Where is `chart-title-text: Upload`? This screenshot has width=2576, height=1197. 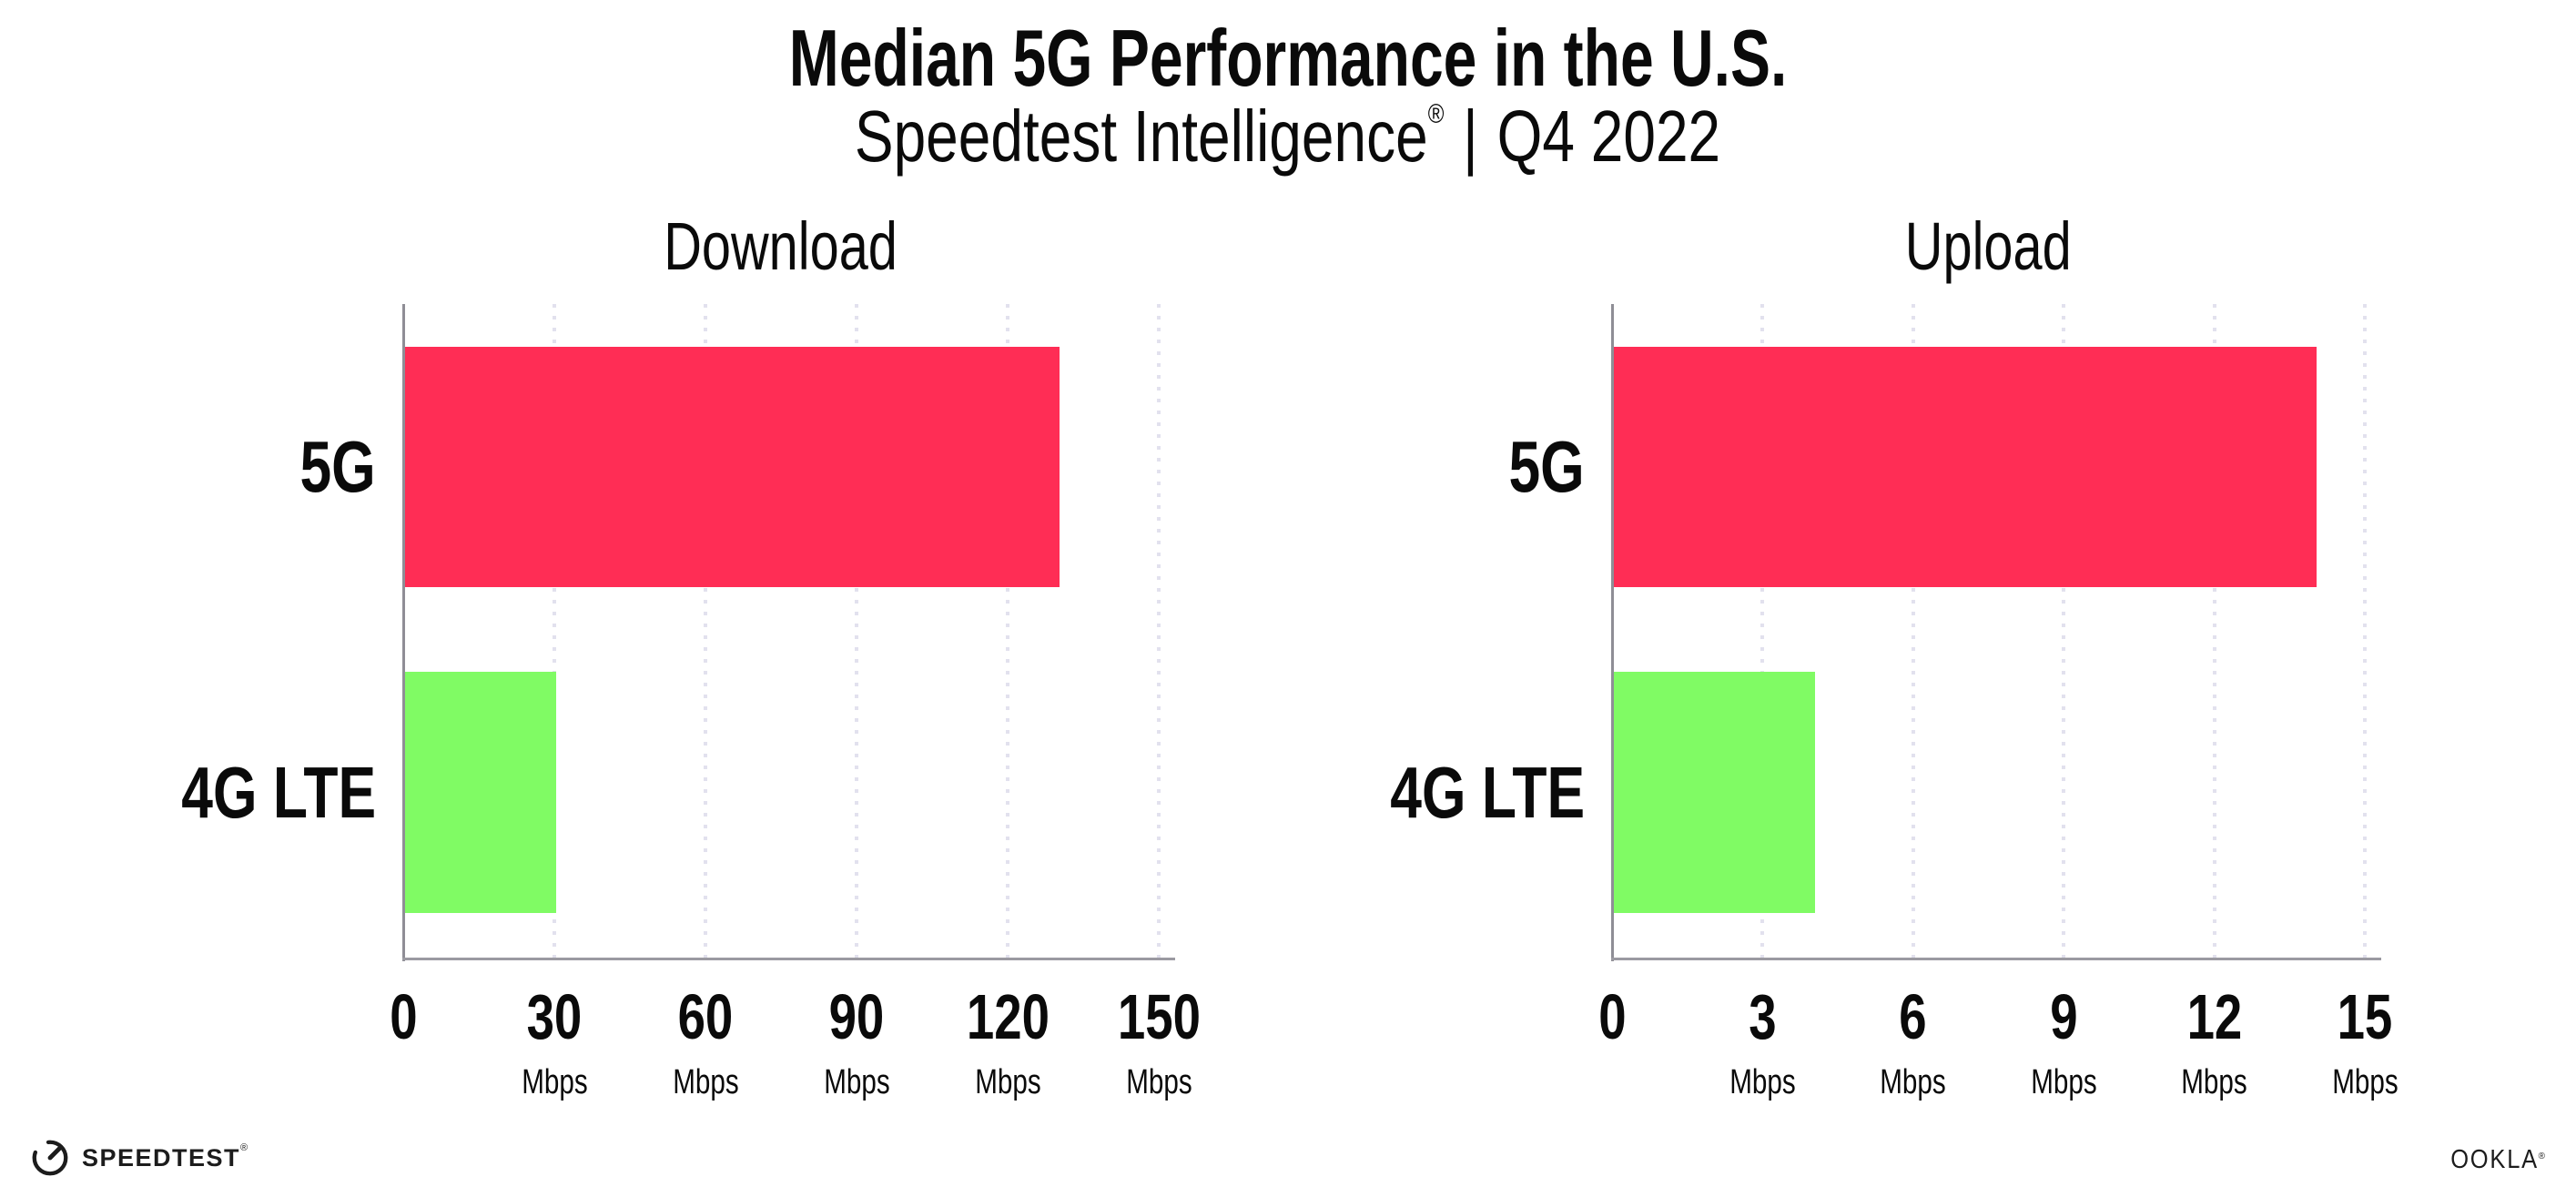
chart-title-text: Upload is located at coordinates (1988, 246).